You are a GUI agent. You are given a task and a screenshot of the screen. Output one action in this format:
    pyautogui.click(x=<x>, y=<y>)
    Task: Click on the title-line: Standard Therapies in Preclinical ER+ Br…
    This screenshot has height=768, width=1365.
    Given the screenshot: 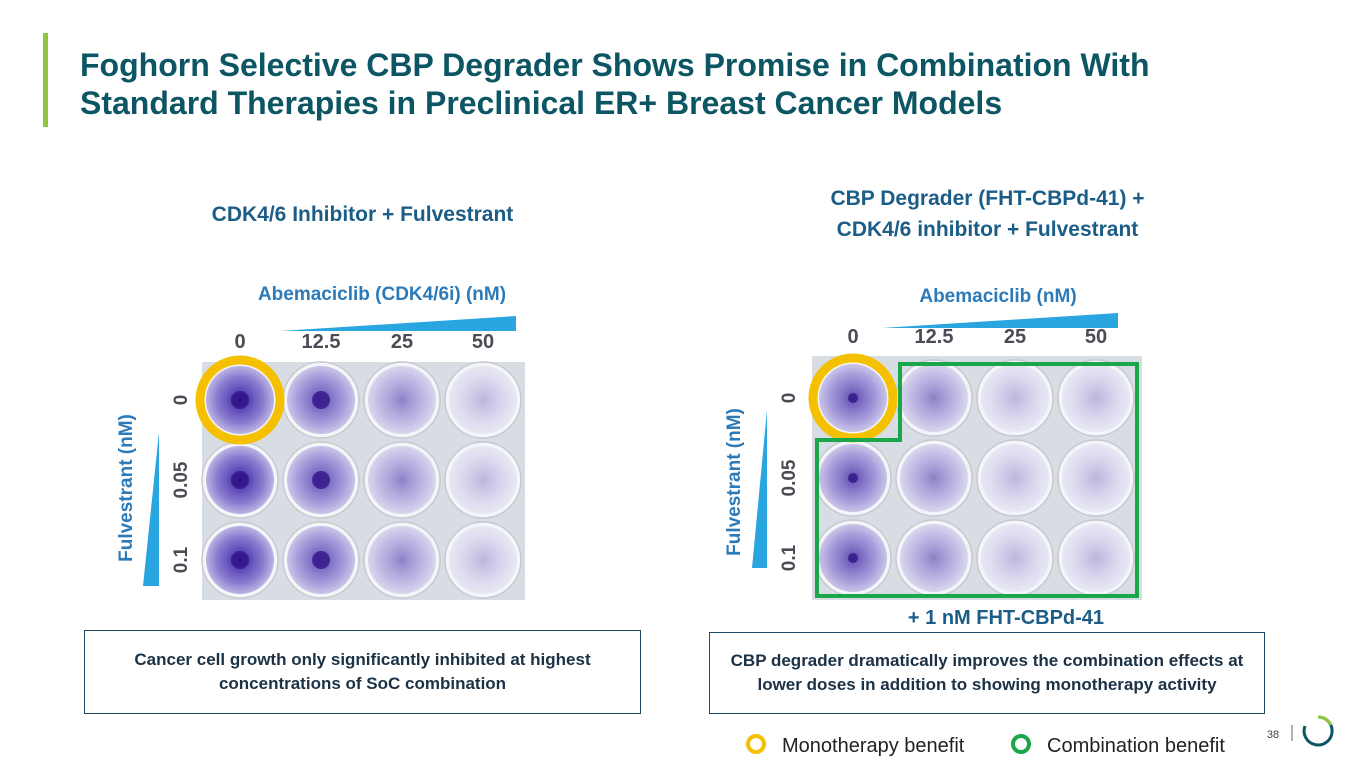 What is the action you would take?
    pyautogui.click(x=541, y=103)
    